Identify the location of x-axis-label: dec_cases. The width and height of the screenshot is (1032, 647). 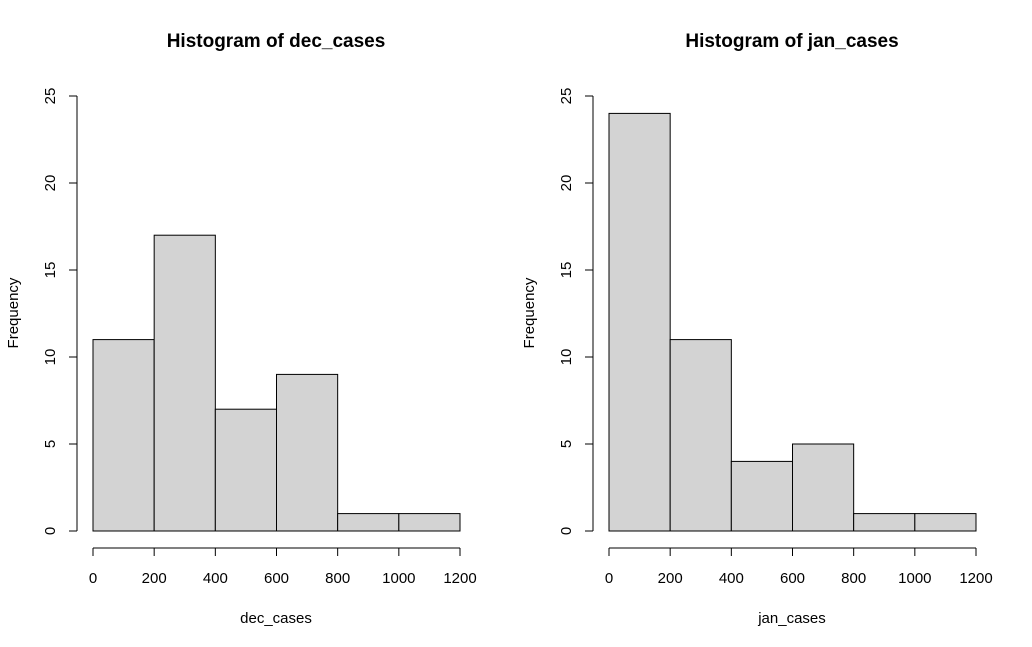
(276, 618).